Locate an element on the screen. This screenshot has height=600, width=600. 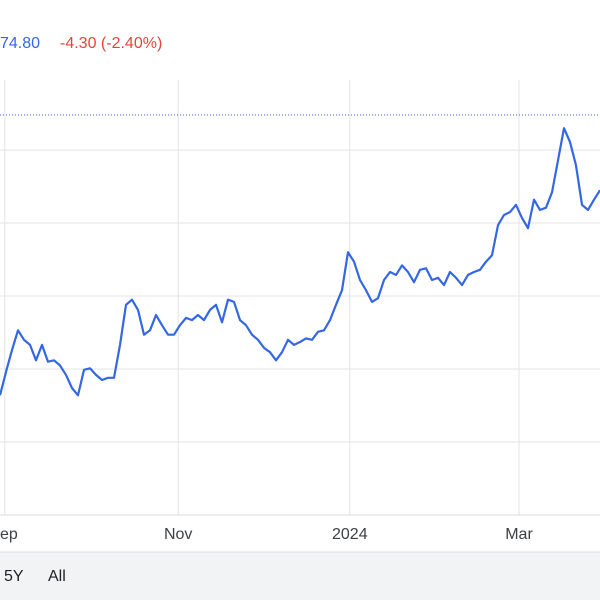
range-button-label: All is located at coordinates (57, 576).